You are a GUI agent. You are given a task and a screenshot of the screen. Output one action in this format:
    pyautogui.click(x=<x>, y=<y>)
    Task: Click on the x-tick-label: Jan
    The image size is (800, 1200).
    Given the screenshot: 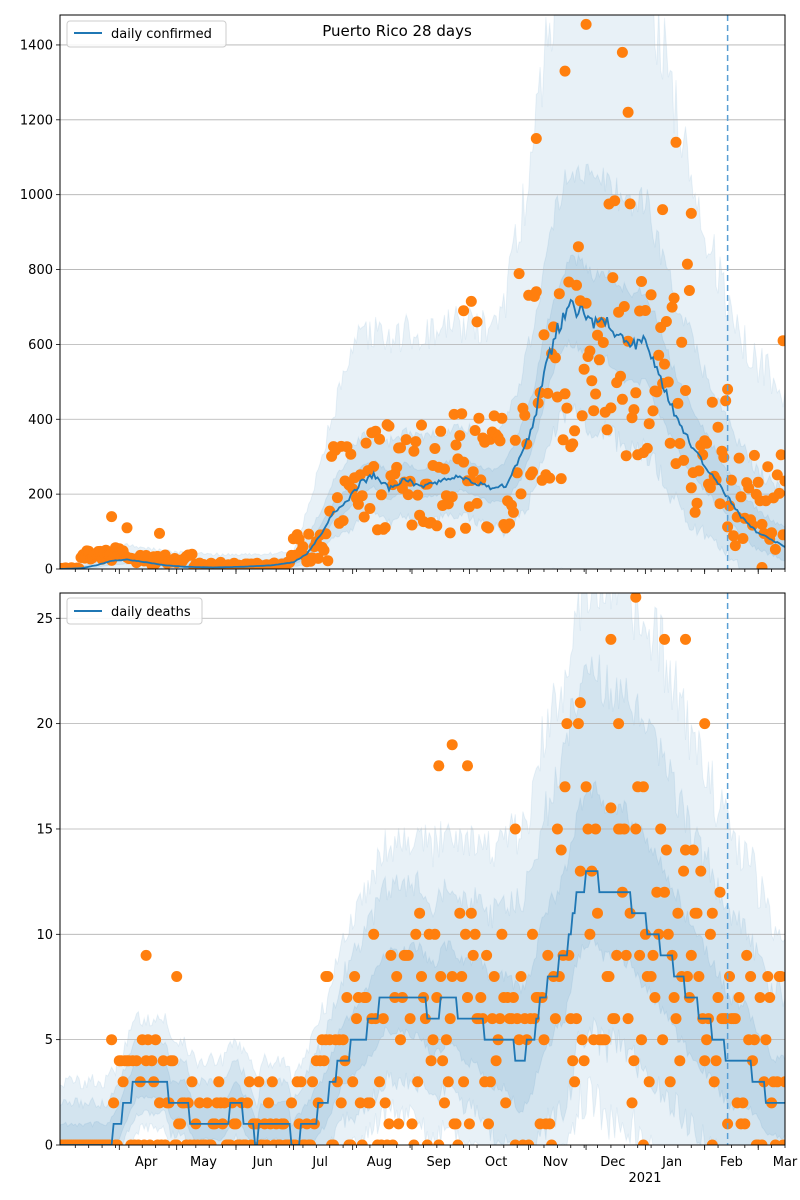 What is the action you would take?
    pyautogui.click(x=671, y=1162)
    